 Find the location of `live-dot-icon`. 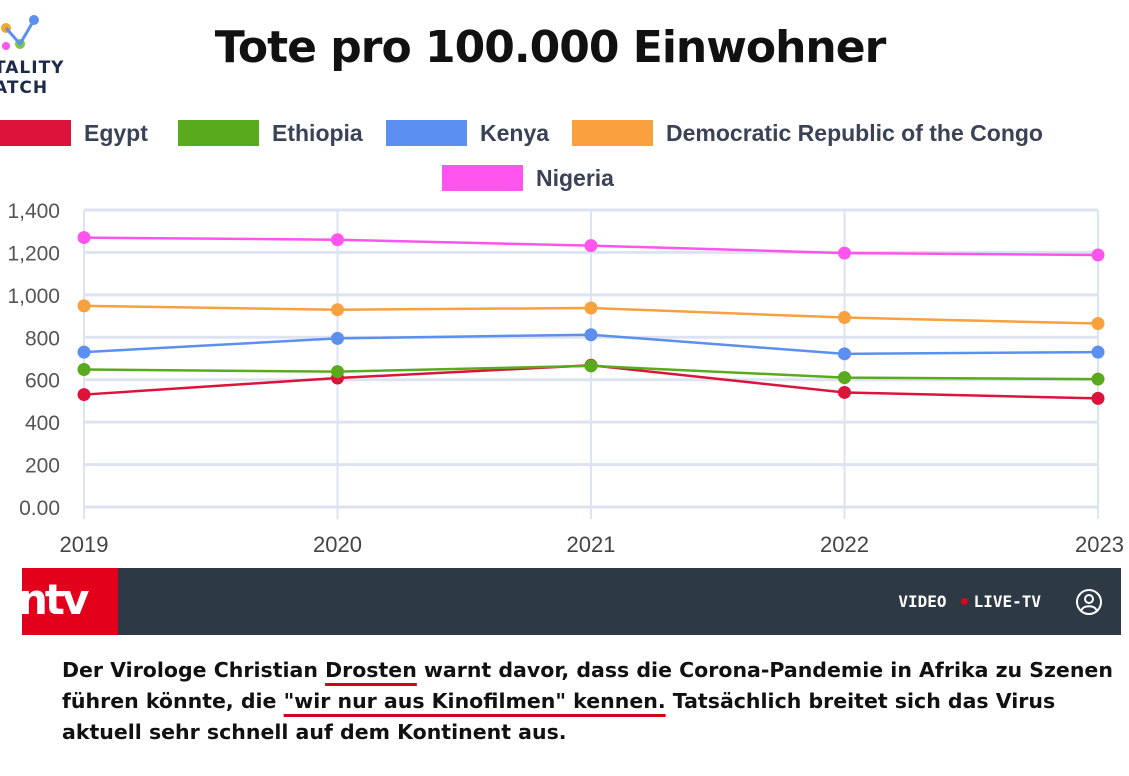

live-dot-icon is located at coordinates (964, 601).